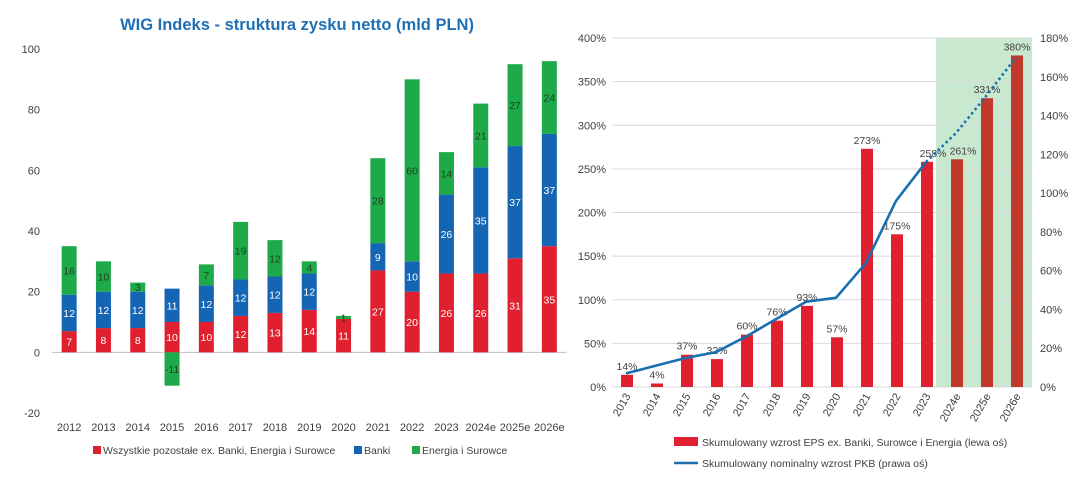 The width and height of the screenshot is (1079, 478). I want to click on eps-data-label: 380%, so click(1017, 47).